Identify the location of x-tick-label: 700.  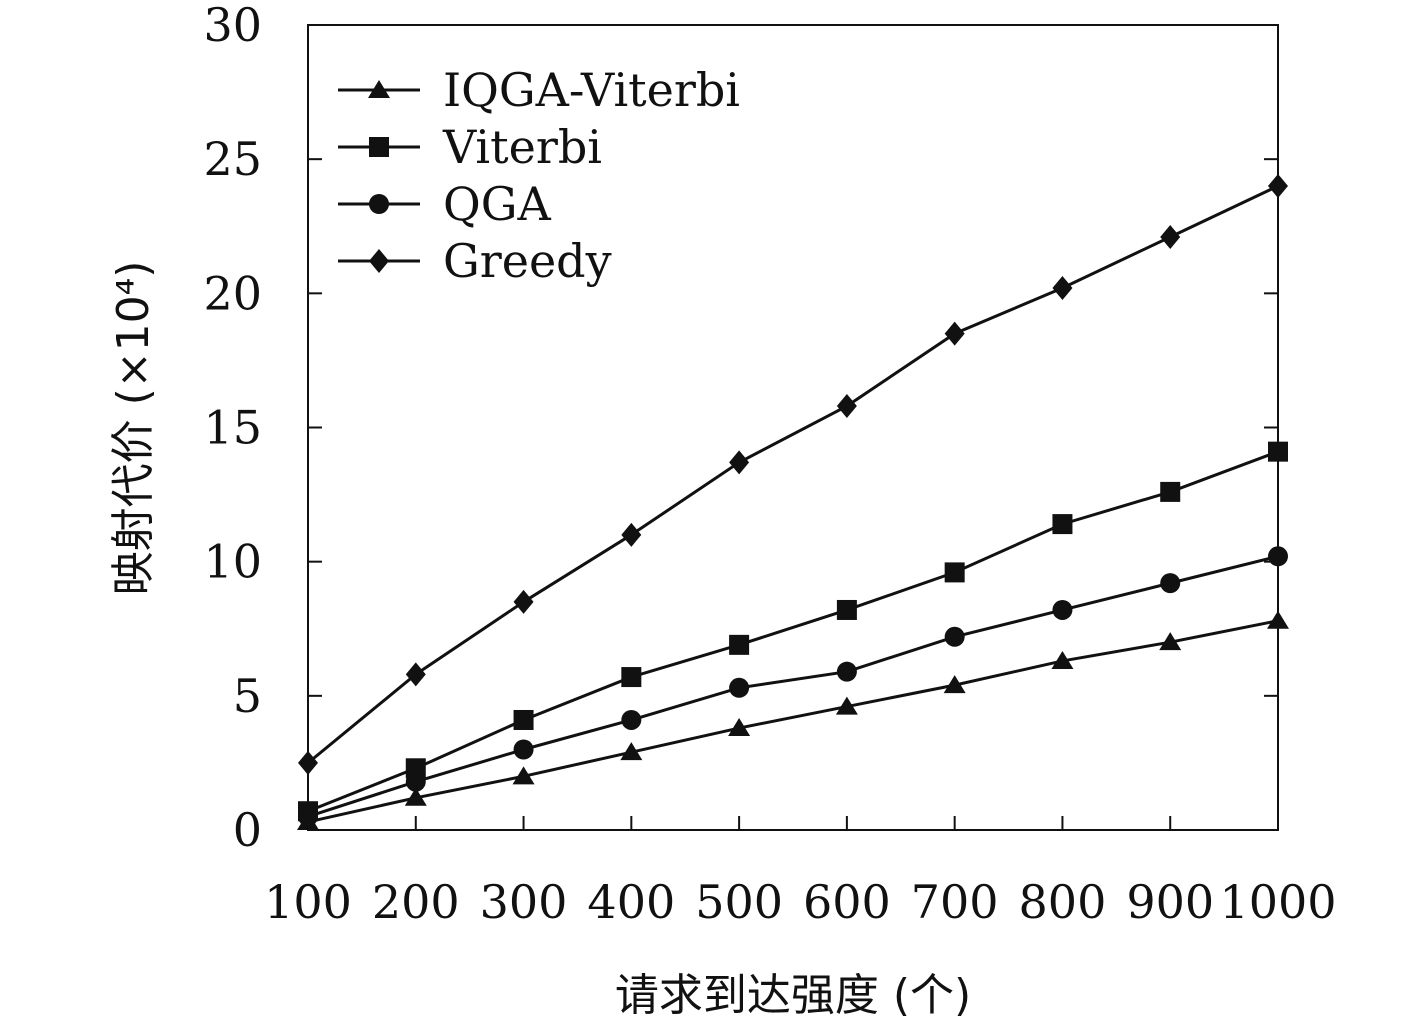
(955, 902).